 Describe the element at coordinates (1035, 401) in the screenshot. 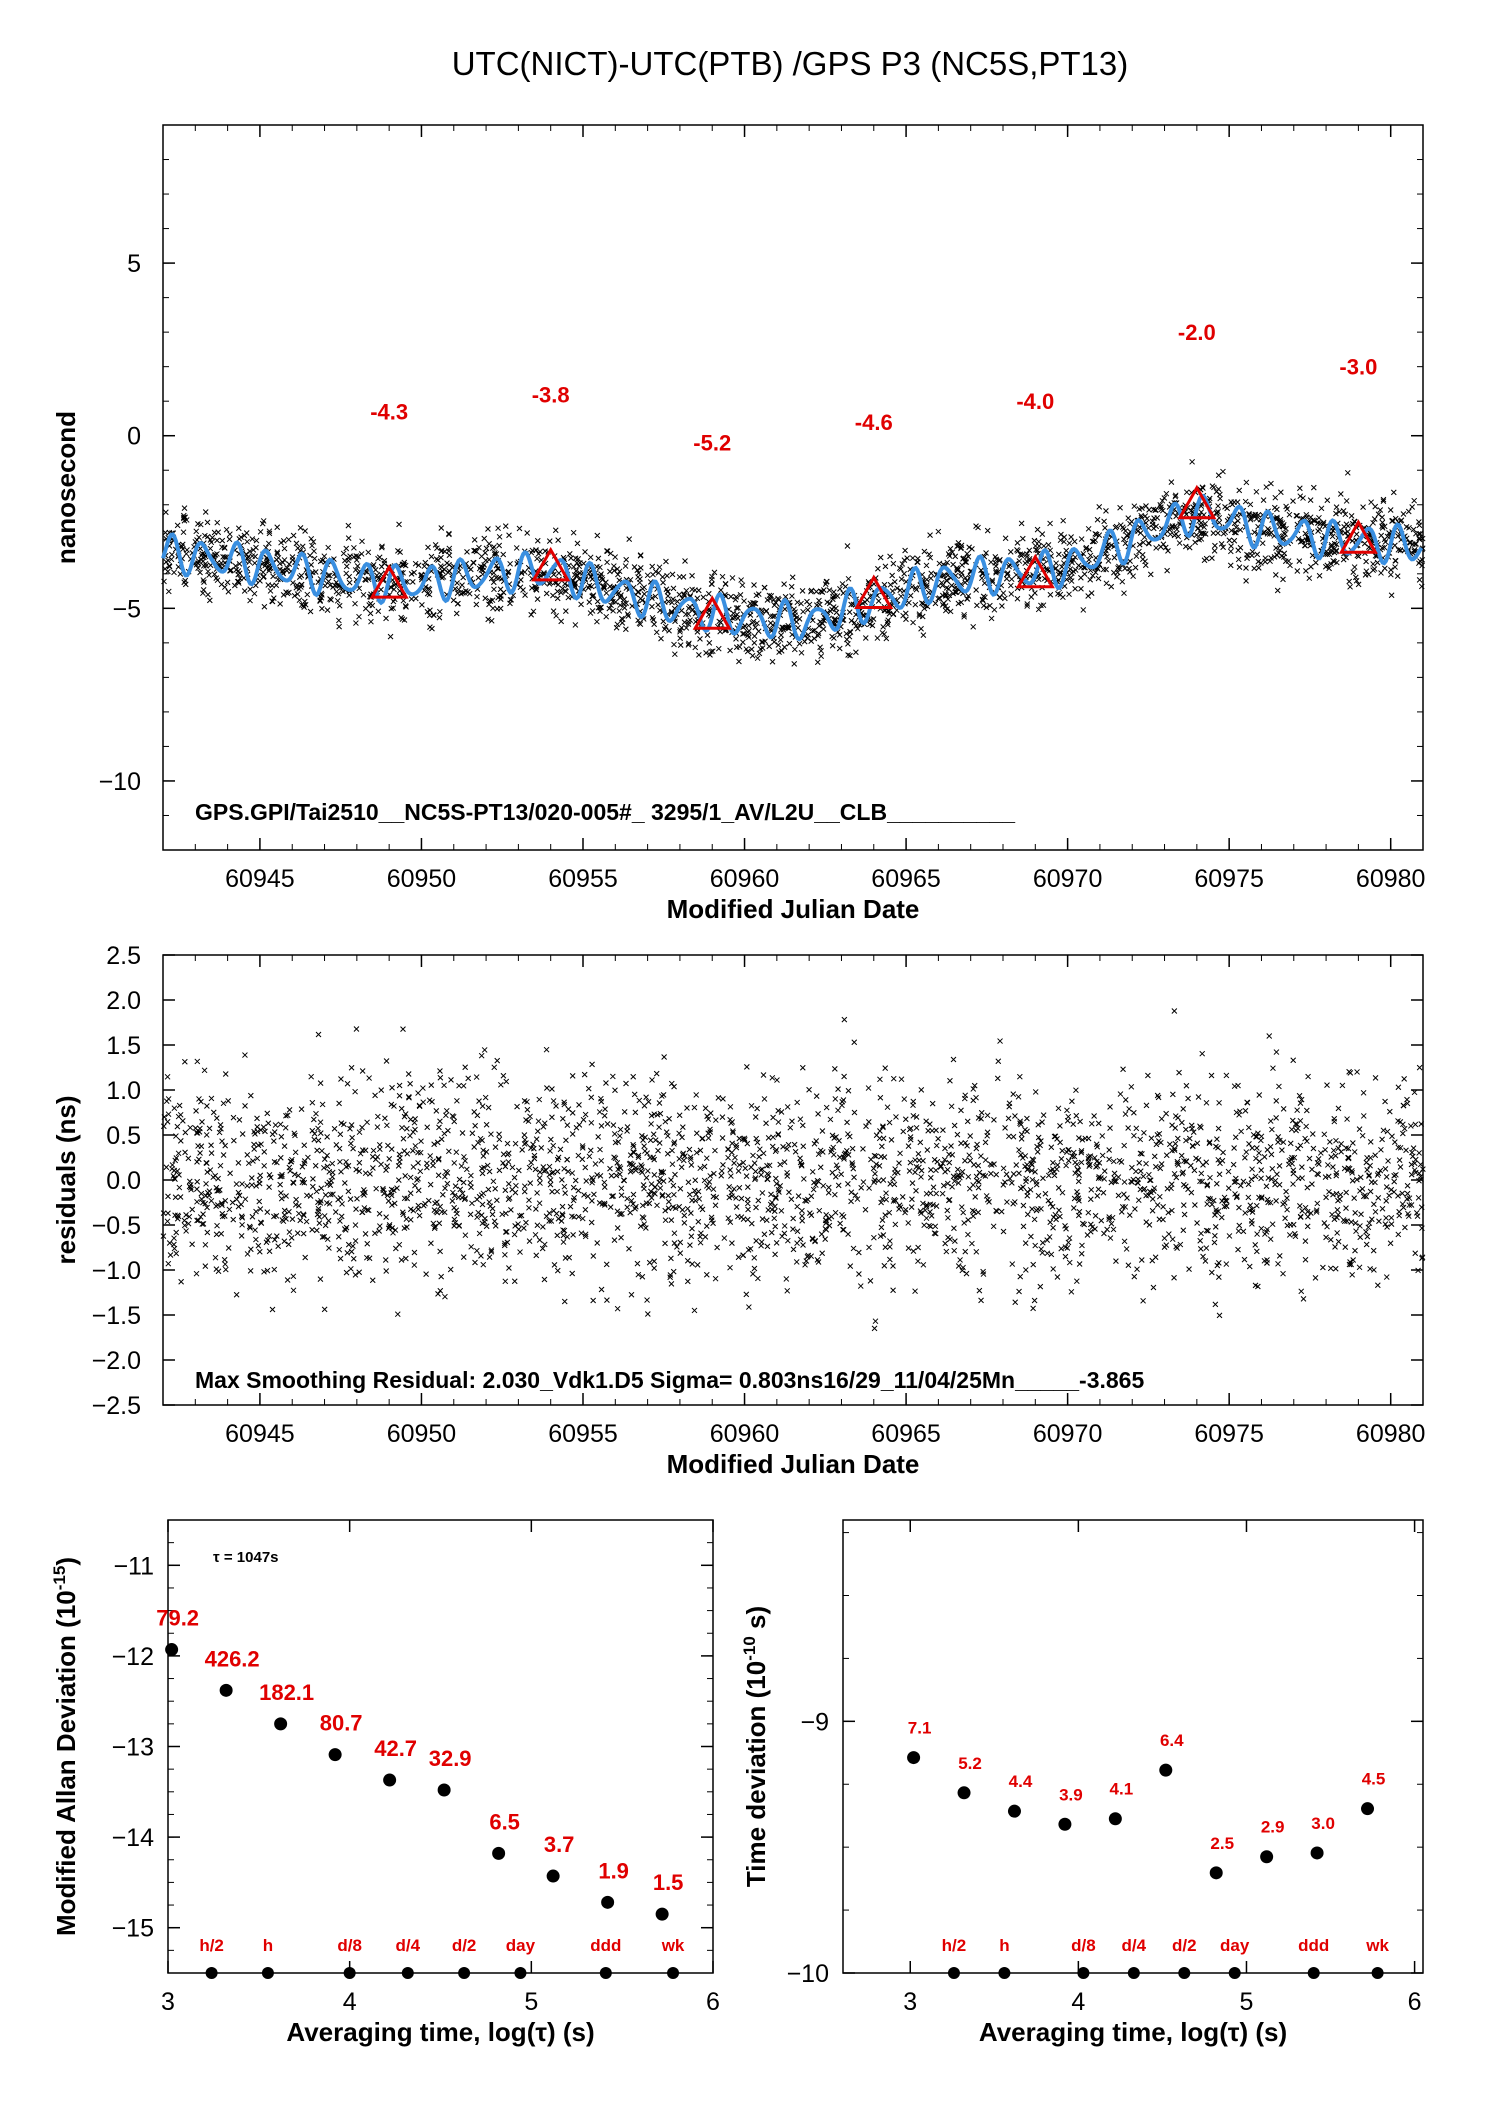

I see `marker-label: -4.0` at that location.